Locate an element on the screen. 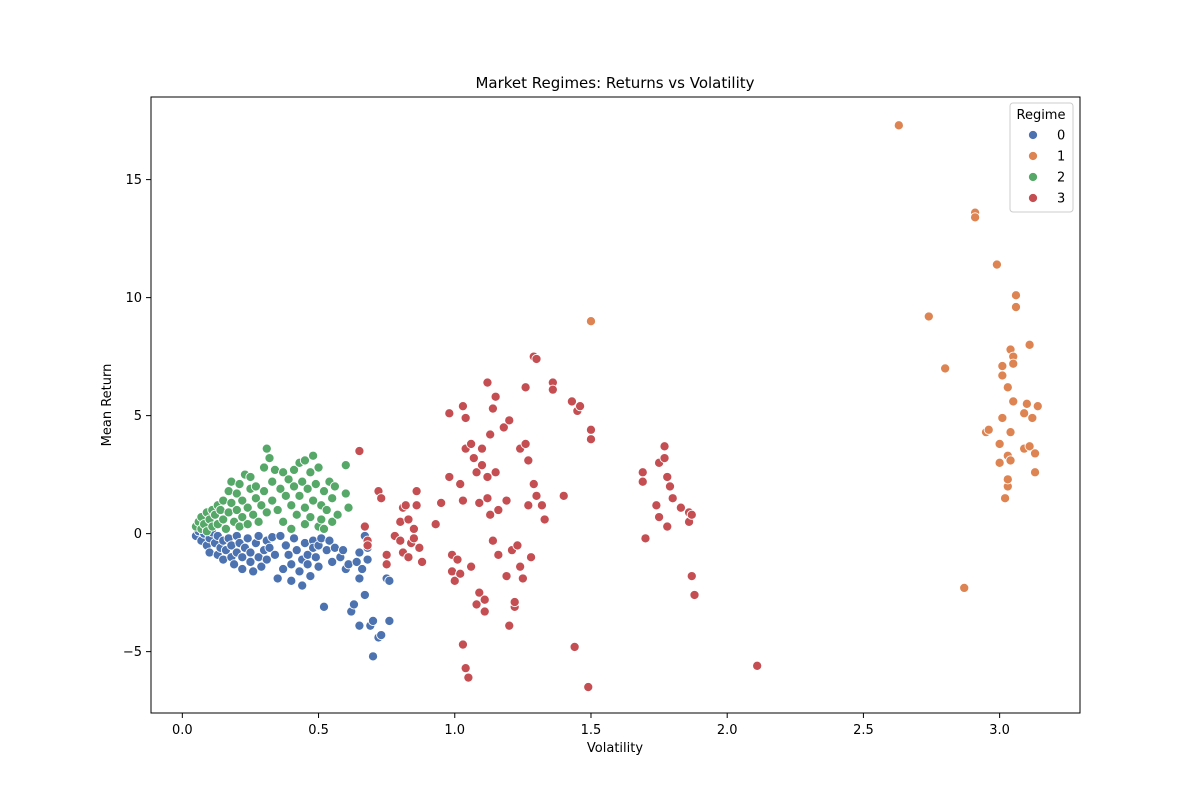 The height and width of the screenshot is (805, 1200). x-tick-label: 2.0 is located at coordinates (727, 730).